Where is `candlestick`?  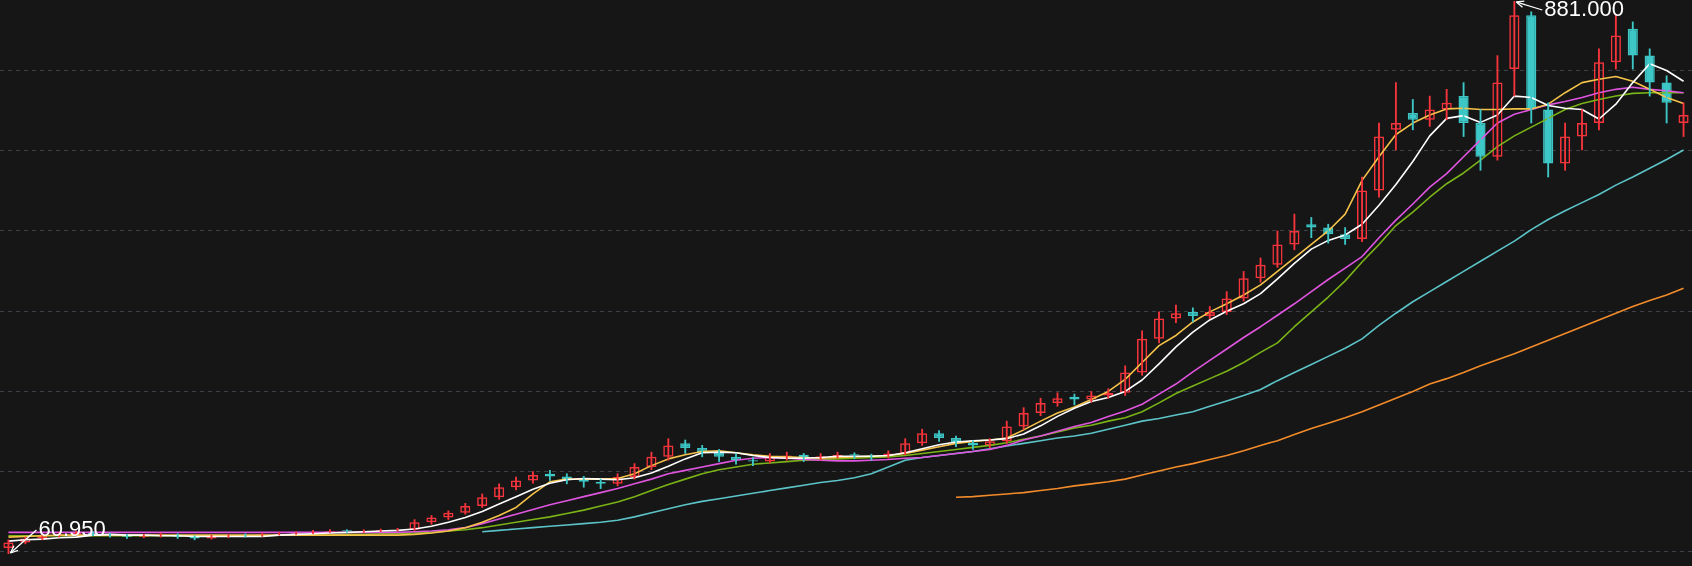 candlestick is located at coordinates (736, 459).